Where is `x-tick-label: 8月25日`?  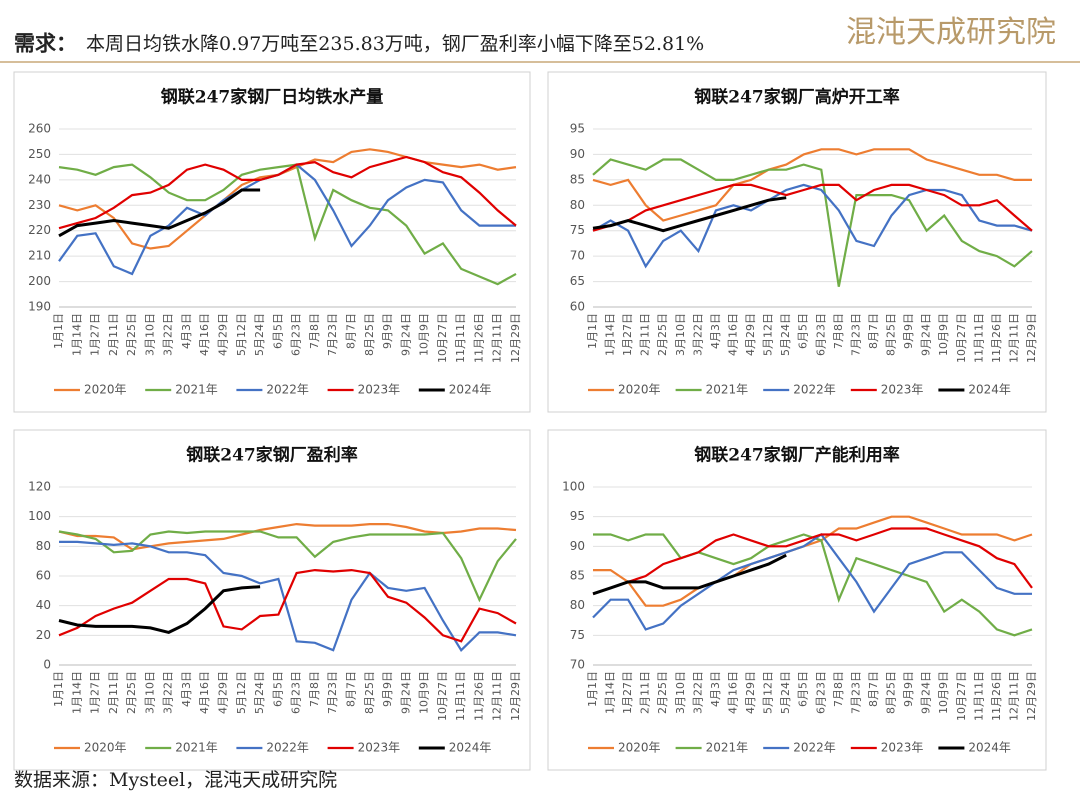 x-tick-label: 8月25日 is located at coordinates (891, 334).